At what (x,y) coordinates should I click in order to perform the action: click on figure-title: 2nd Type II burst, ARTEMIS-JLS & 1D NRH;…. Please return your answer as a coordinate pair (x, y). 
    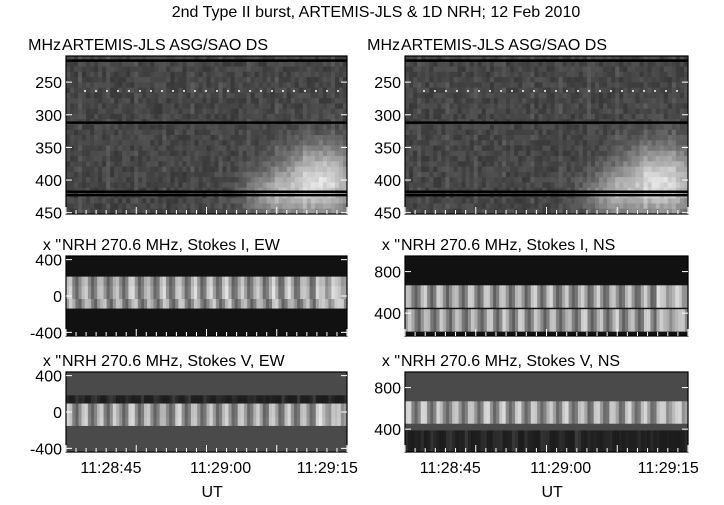
    Looking at the image, I should click on (376, 12).